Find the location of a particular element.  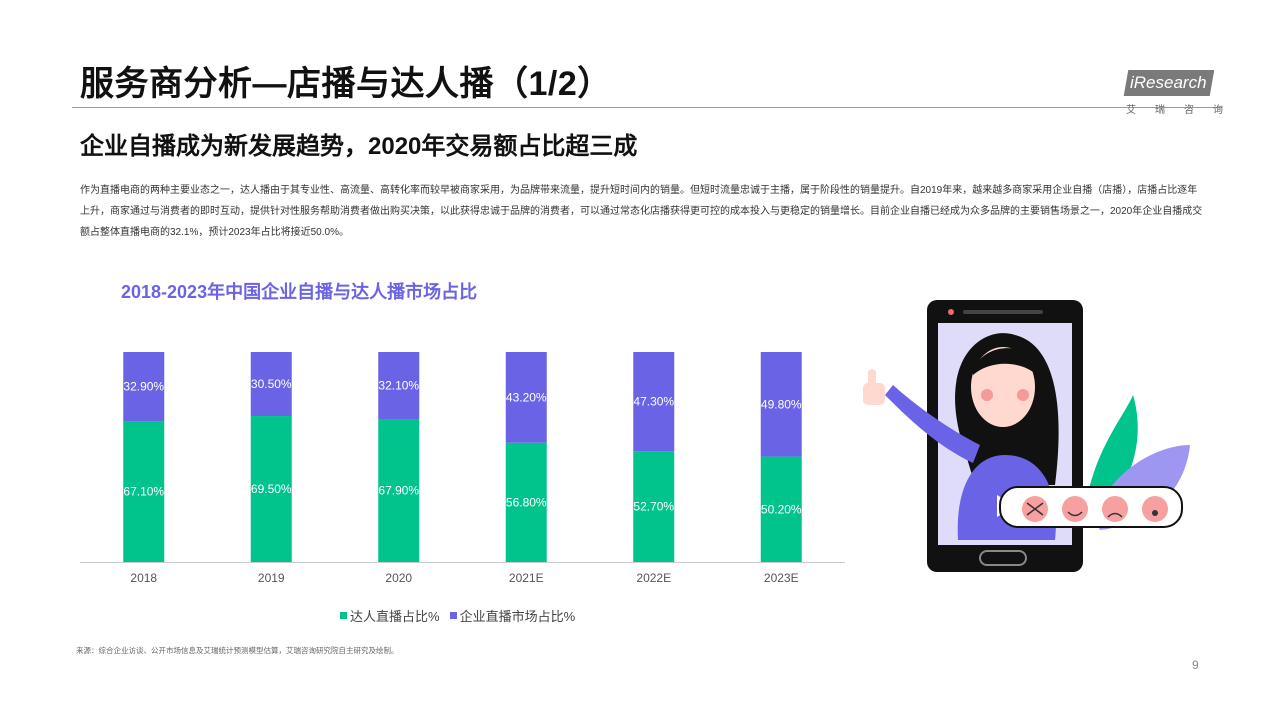

bar-segment-influencer-2018 is located at coordinates (144, 491).